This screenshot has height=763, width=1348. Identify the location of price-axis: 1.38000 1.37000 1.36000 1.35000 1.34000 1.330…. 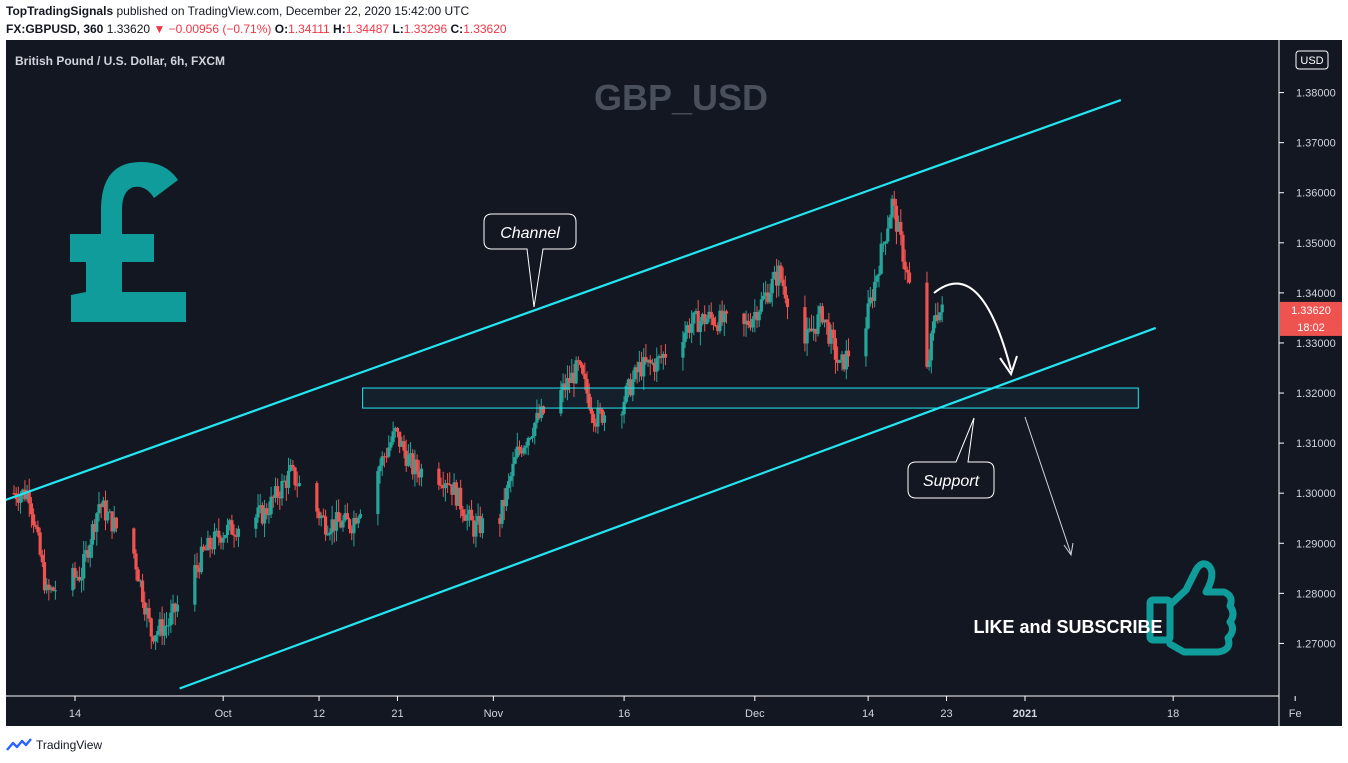
(1307, 369).